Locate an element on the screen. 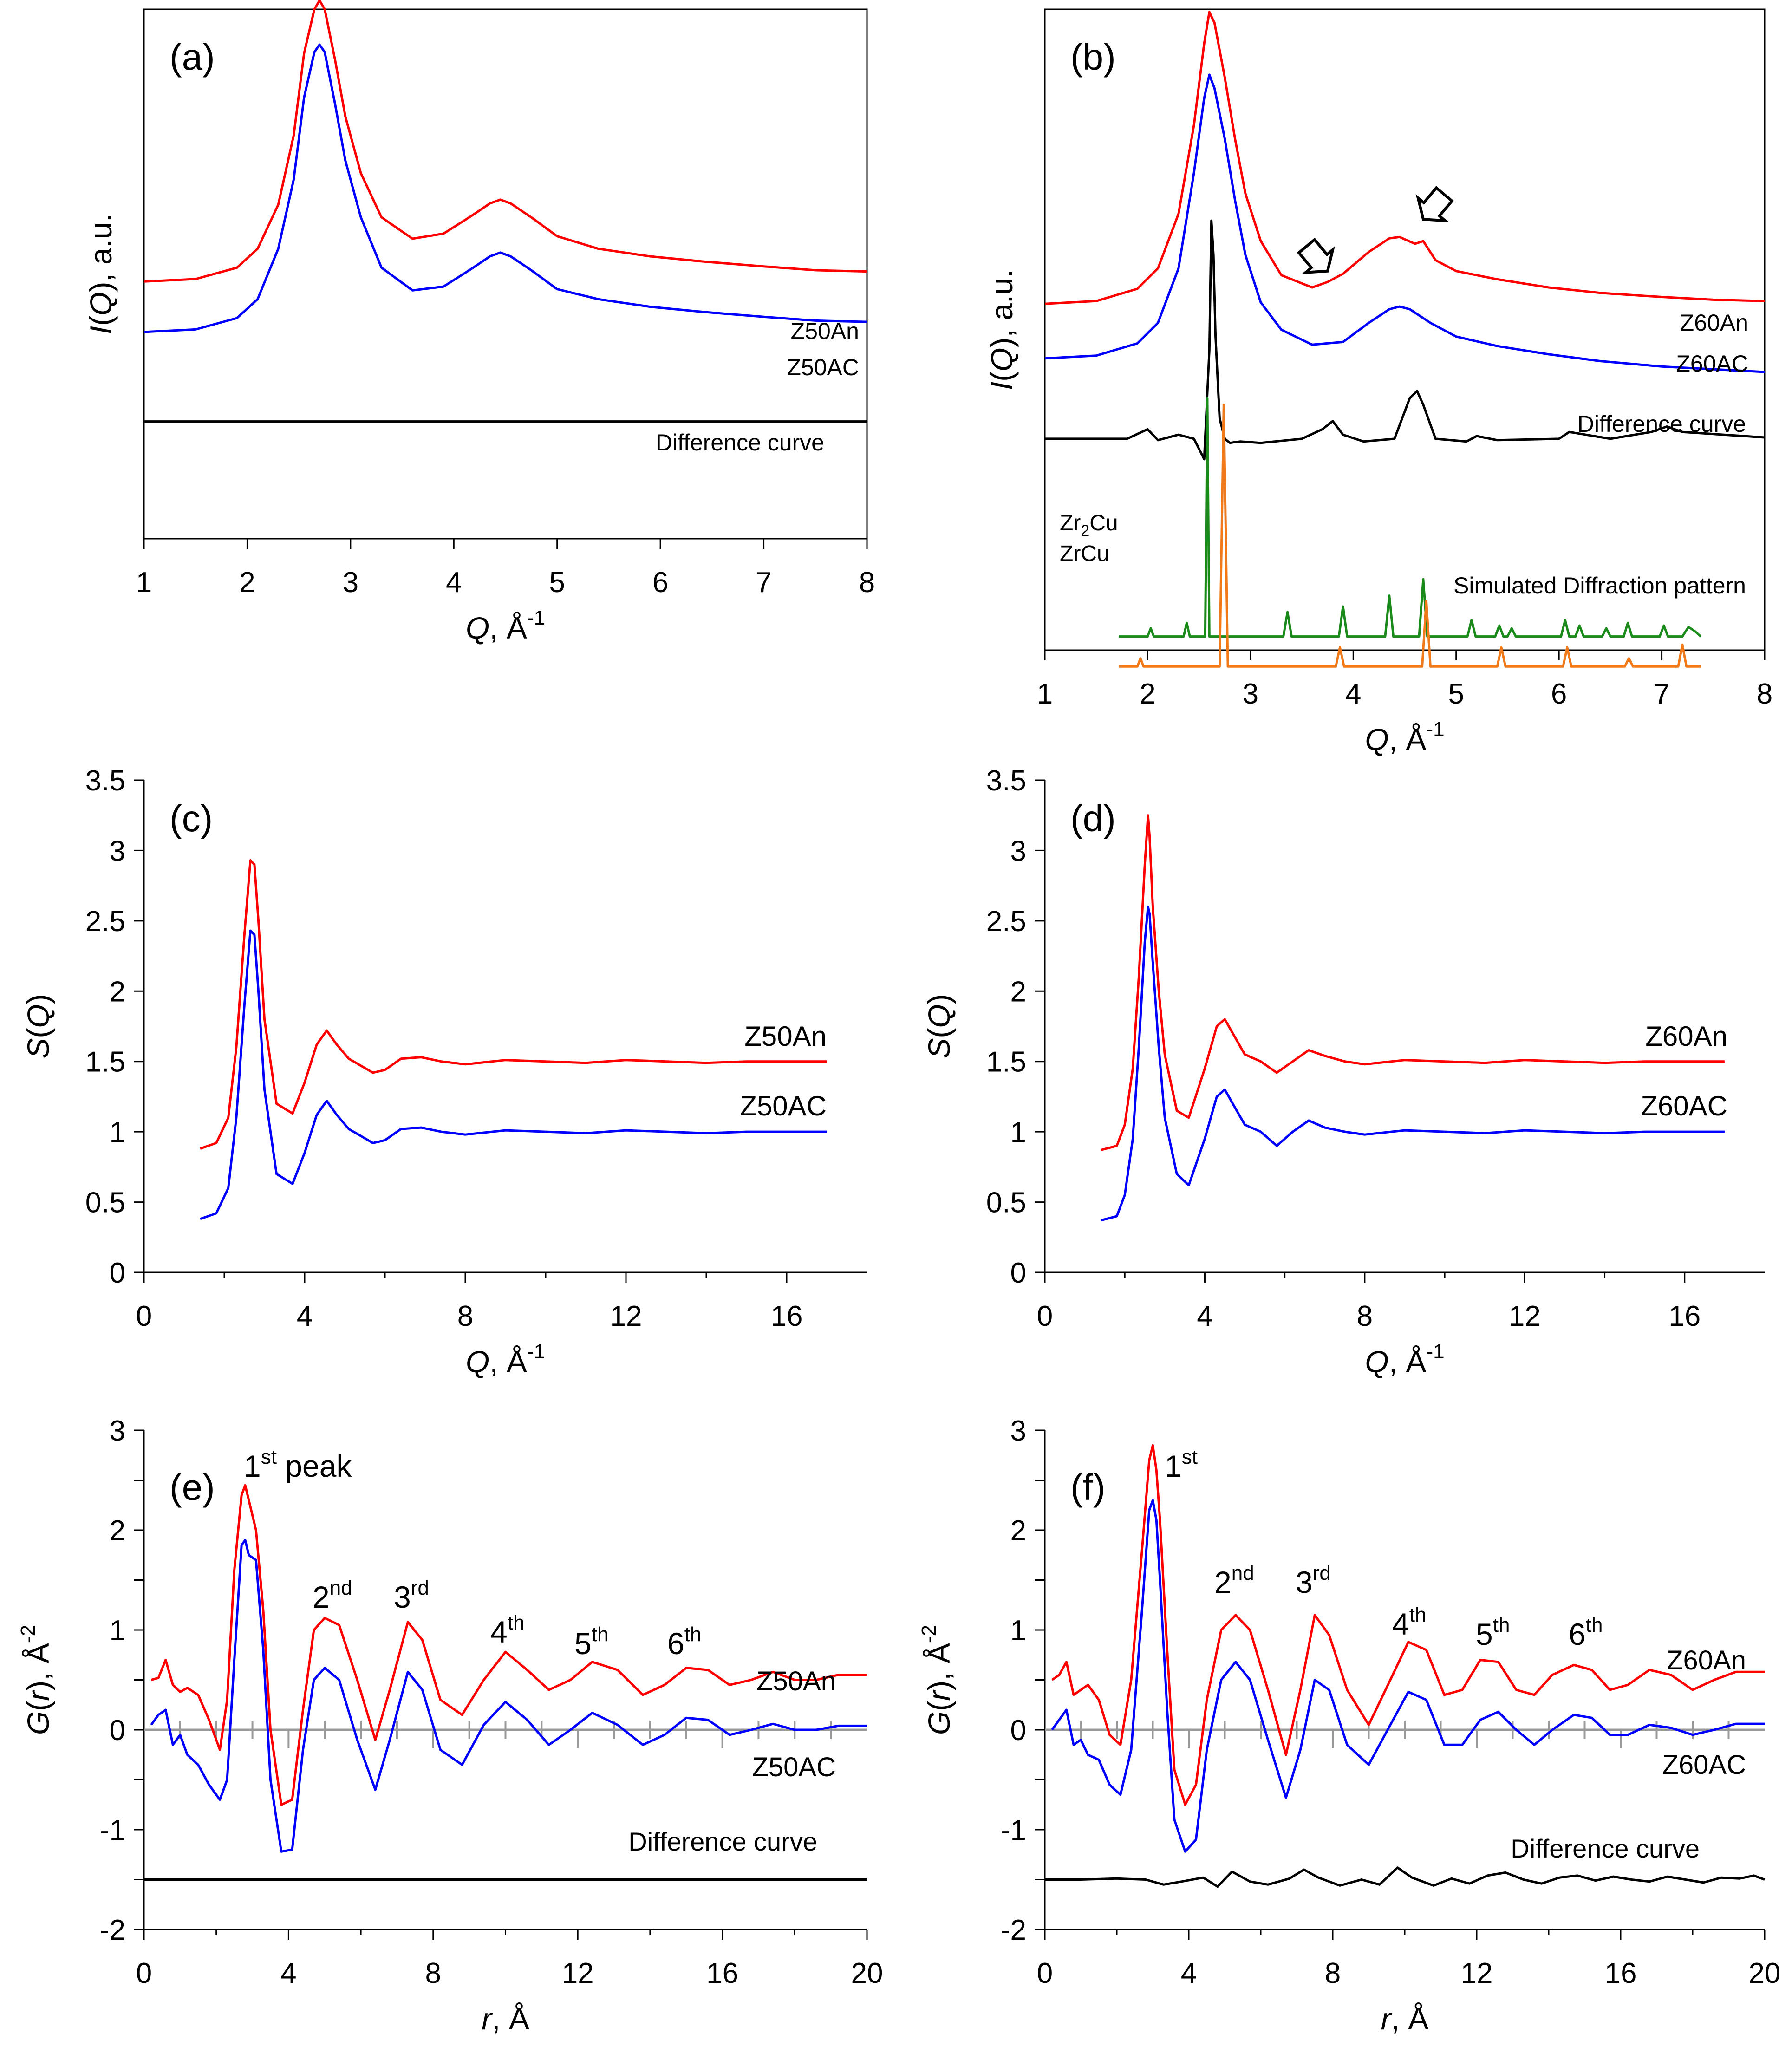  x-tick-label-c: 16 is located at coordinates (787, 1316).